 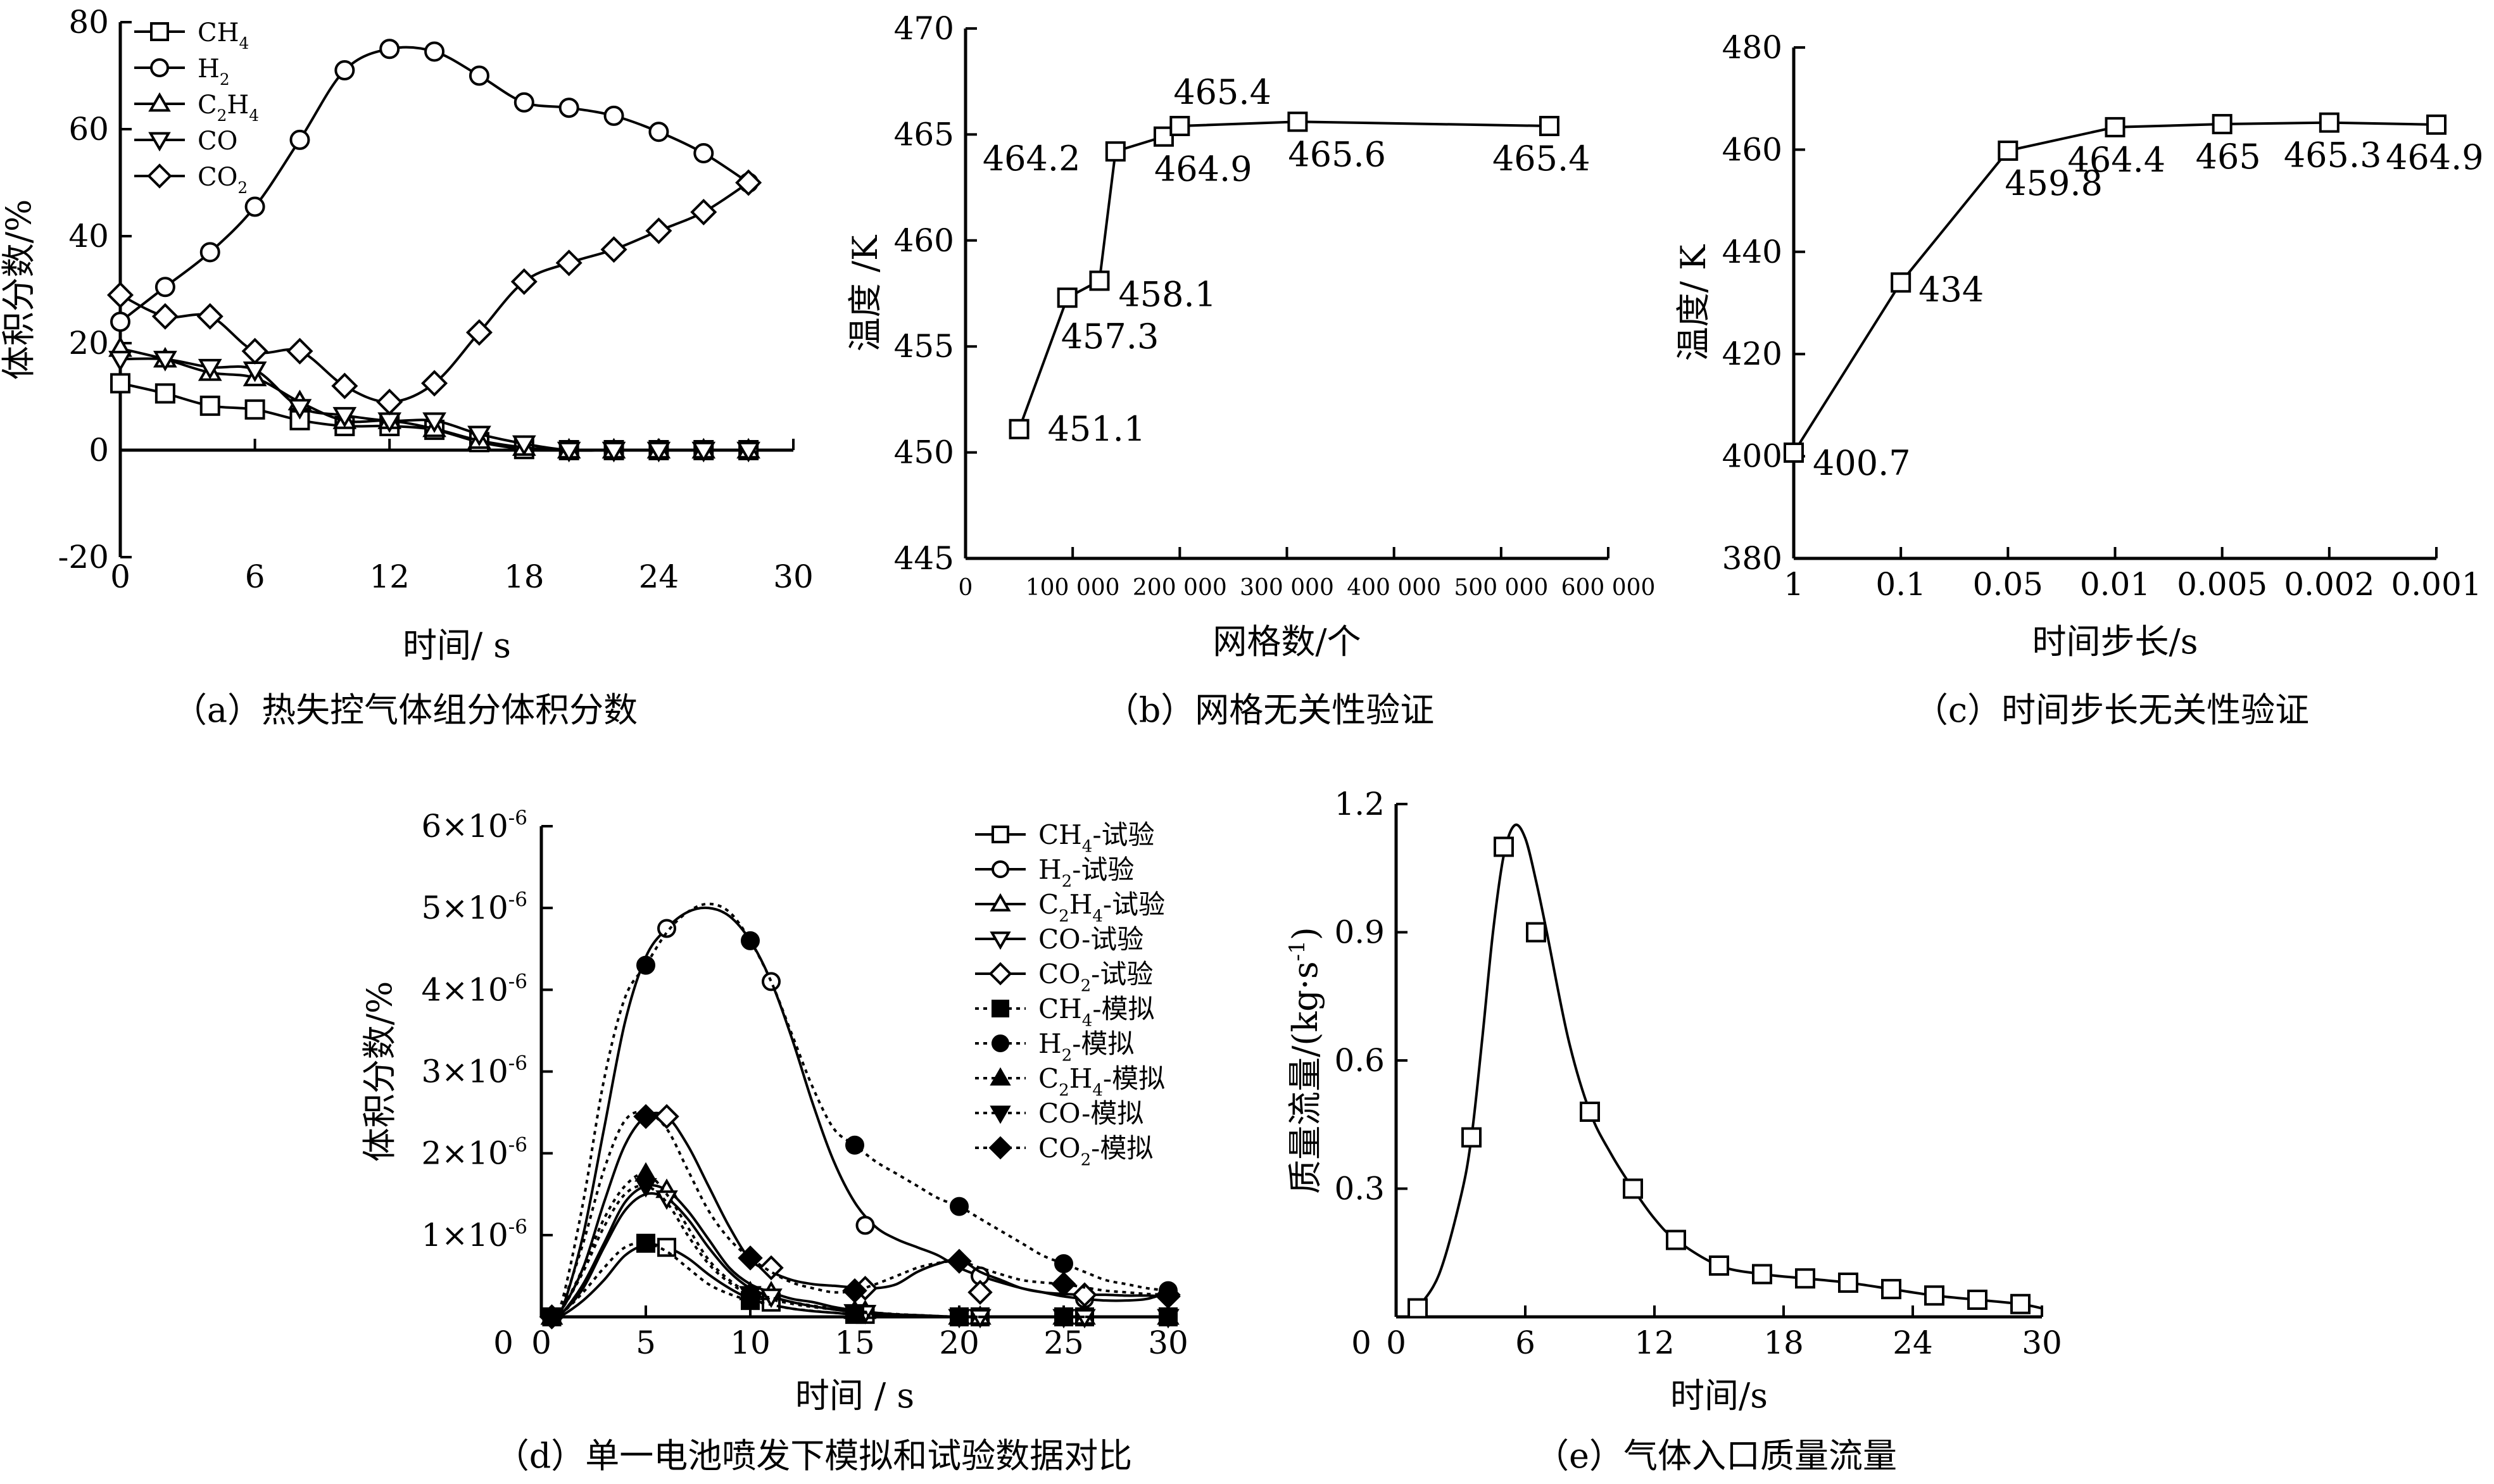 What do you see at coordinates (924, 346) in the screenshot?
I see `y-tick-label: 455` at bounding box center [924, 346].